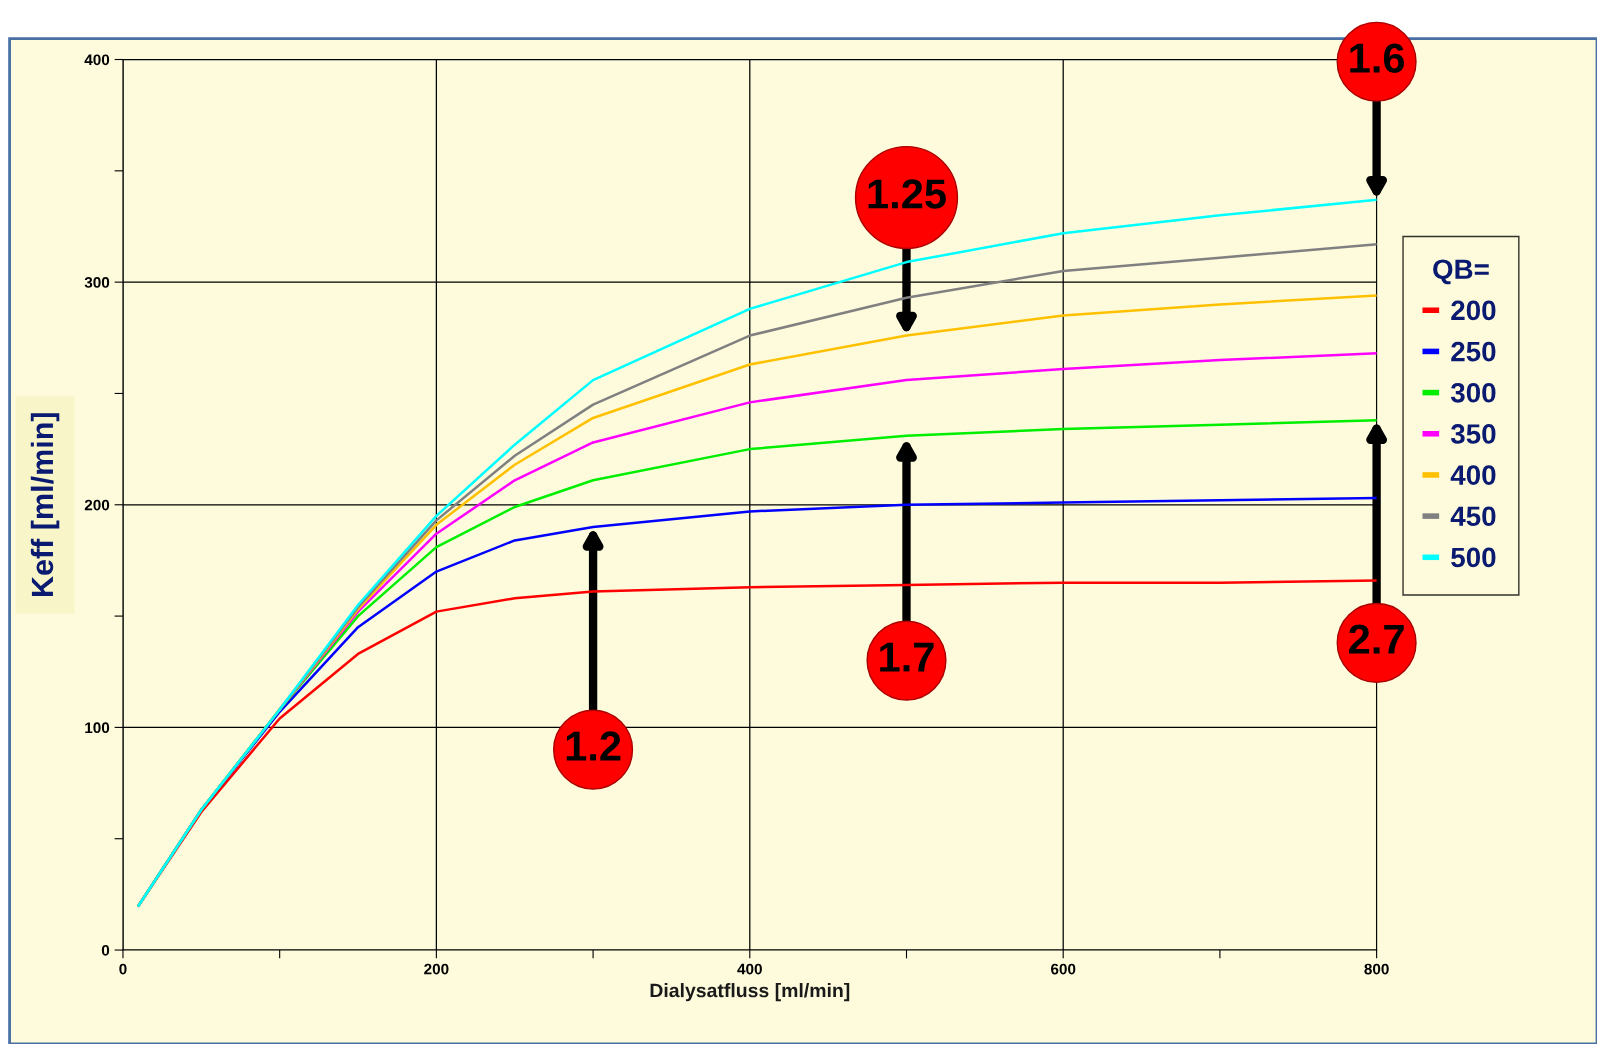 The width and height of the screenshot is (1597, 1044). What do you see at coordinates (907, 194) in the screenshot?
I see `annotation: 1.25` at bounding box center [907, 194].